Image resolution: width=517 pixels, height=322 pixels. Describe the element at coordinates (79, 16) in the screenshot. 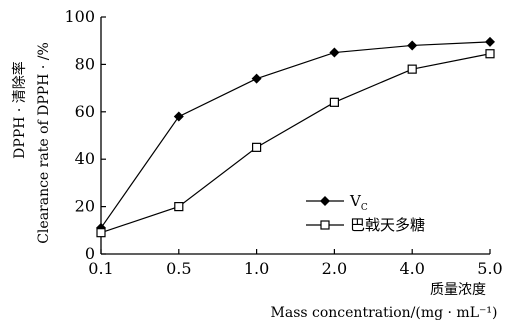

I see `y-tick-label-5: 100` at that location.